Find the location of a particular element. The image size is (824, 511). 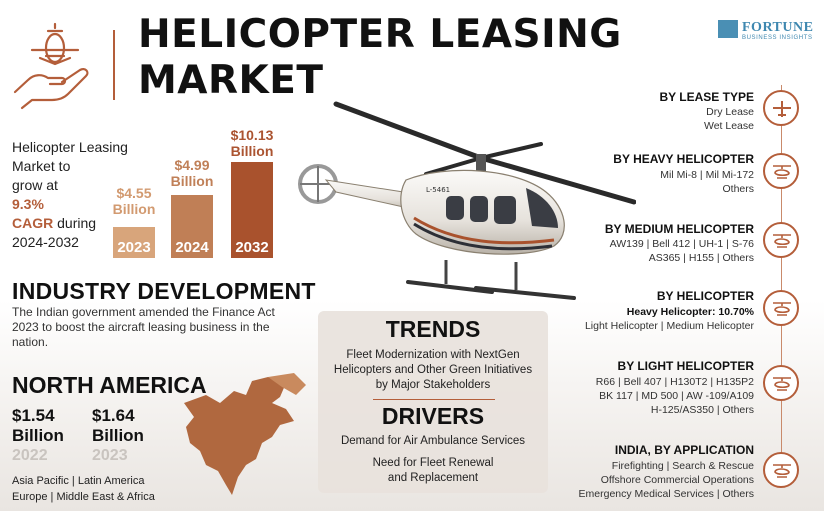

plane-icon is located at coordinates (781, 108).